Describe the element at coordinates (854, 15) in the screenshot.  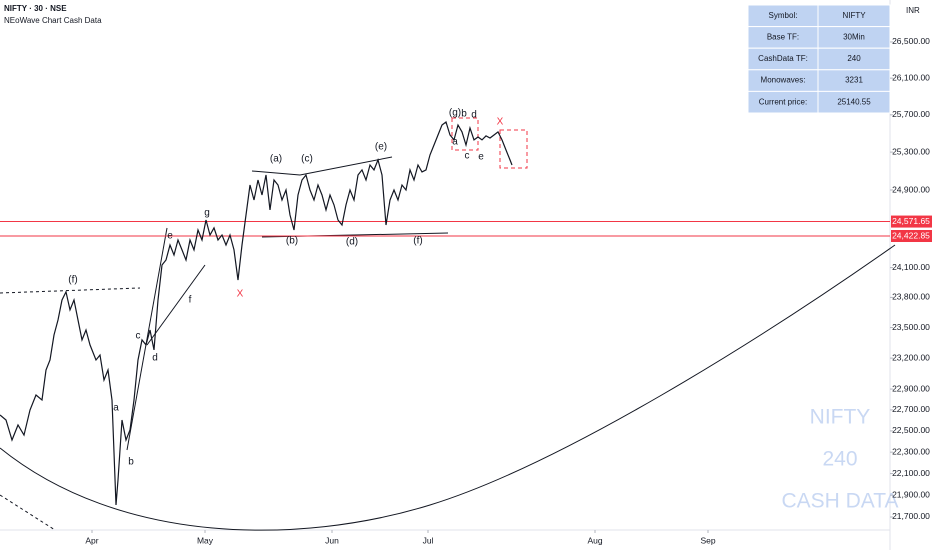
I see `table-text: NIFTY` at that location.